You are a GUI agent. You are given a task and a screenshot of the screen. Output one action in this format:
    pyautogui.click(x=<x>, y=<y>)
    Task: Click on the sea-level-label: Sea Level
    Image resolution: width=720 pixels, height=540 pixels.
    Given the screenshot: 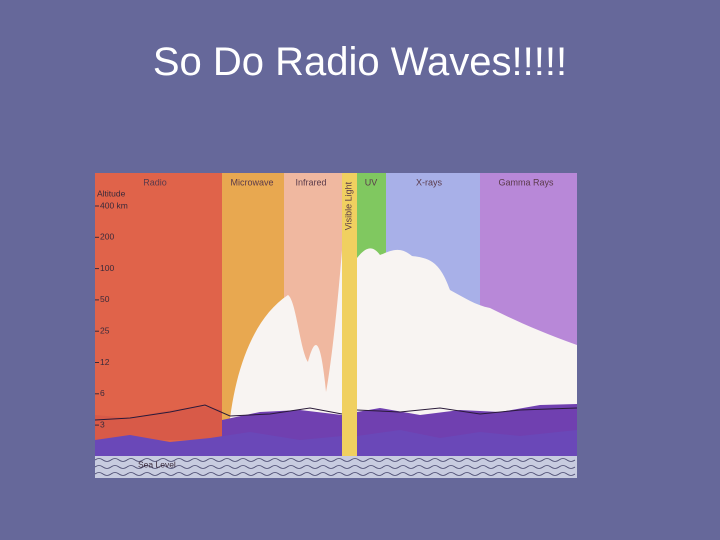 What is the action you would take?
    pyautogui.click(x=157, y=464)
    